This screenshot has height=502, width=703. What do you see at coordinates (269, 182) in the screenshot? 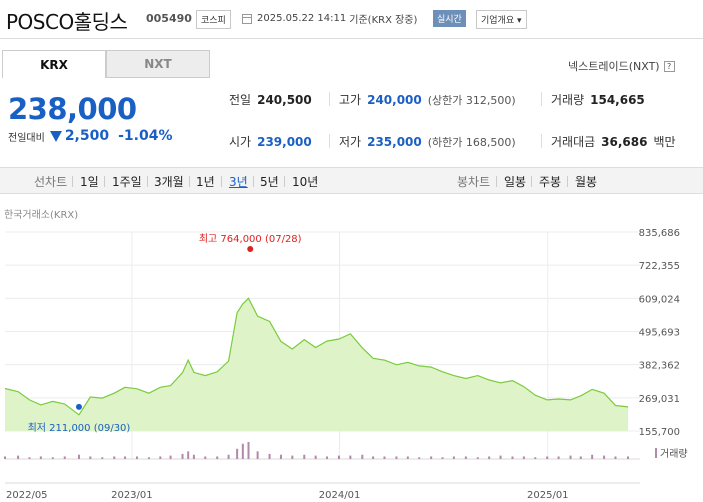
I see `period-5y: 5년` at bounding box center [269, 182].